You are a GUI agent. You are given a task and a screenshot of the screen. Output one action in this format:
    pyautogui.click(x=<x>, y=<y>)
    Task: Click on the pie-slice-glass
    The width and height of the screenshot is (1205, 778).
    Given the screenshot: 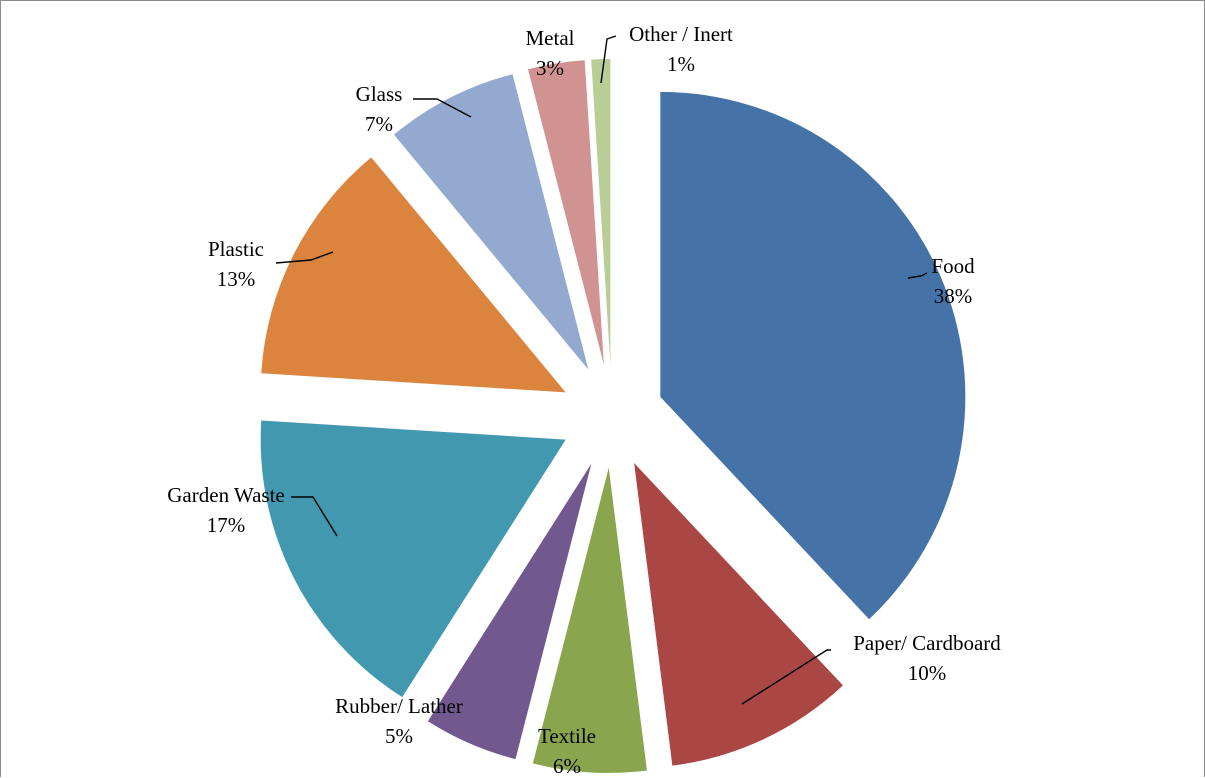 What is the action you would take?
    pyautogui.click(x=491, y=222)
    